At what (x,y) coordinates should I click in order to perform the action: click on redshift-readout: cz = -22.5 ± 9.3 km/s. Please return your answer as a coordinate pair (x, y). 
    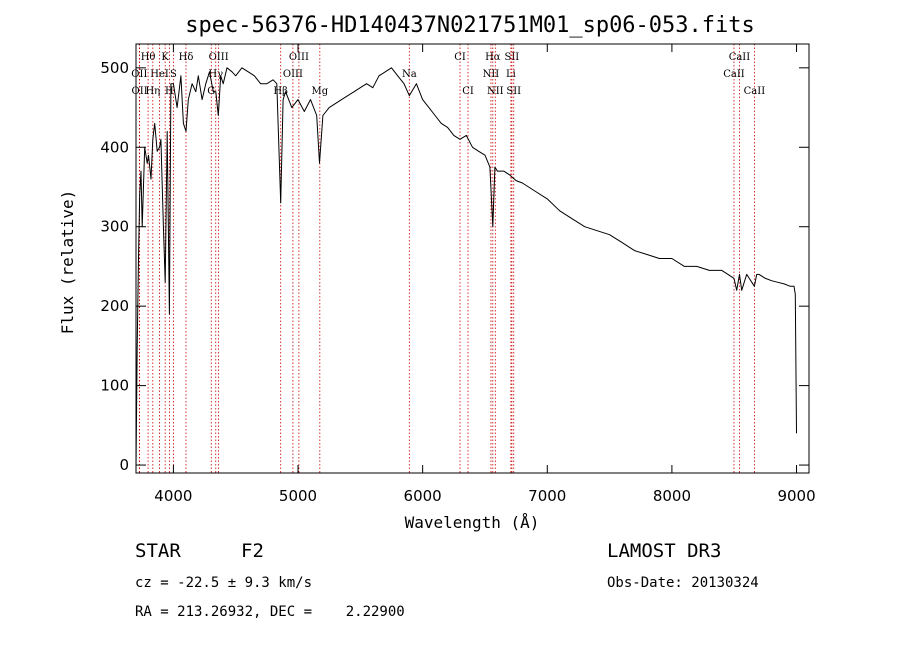
    Looking at the image, I should click on (224, 583).